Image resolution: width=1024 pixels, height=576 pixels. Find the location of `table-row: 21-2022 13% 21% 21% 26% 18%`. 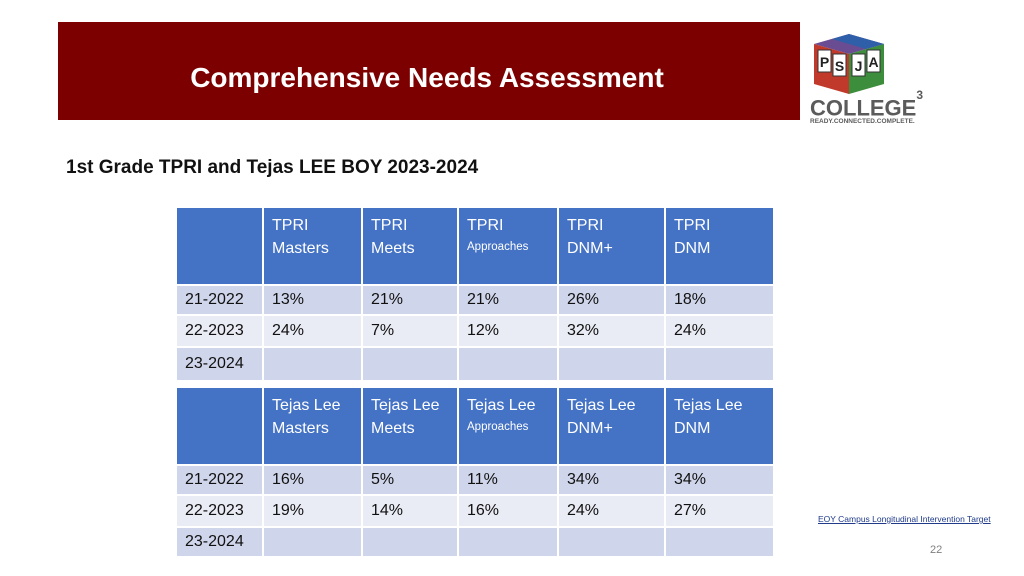

table-row: 21-2022 13% 21% 21% 26% 18% is located at coordinates (475, 300).